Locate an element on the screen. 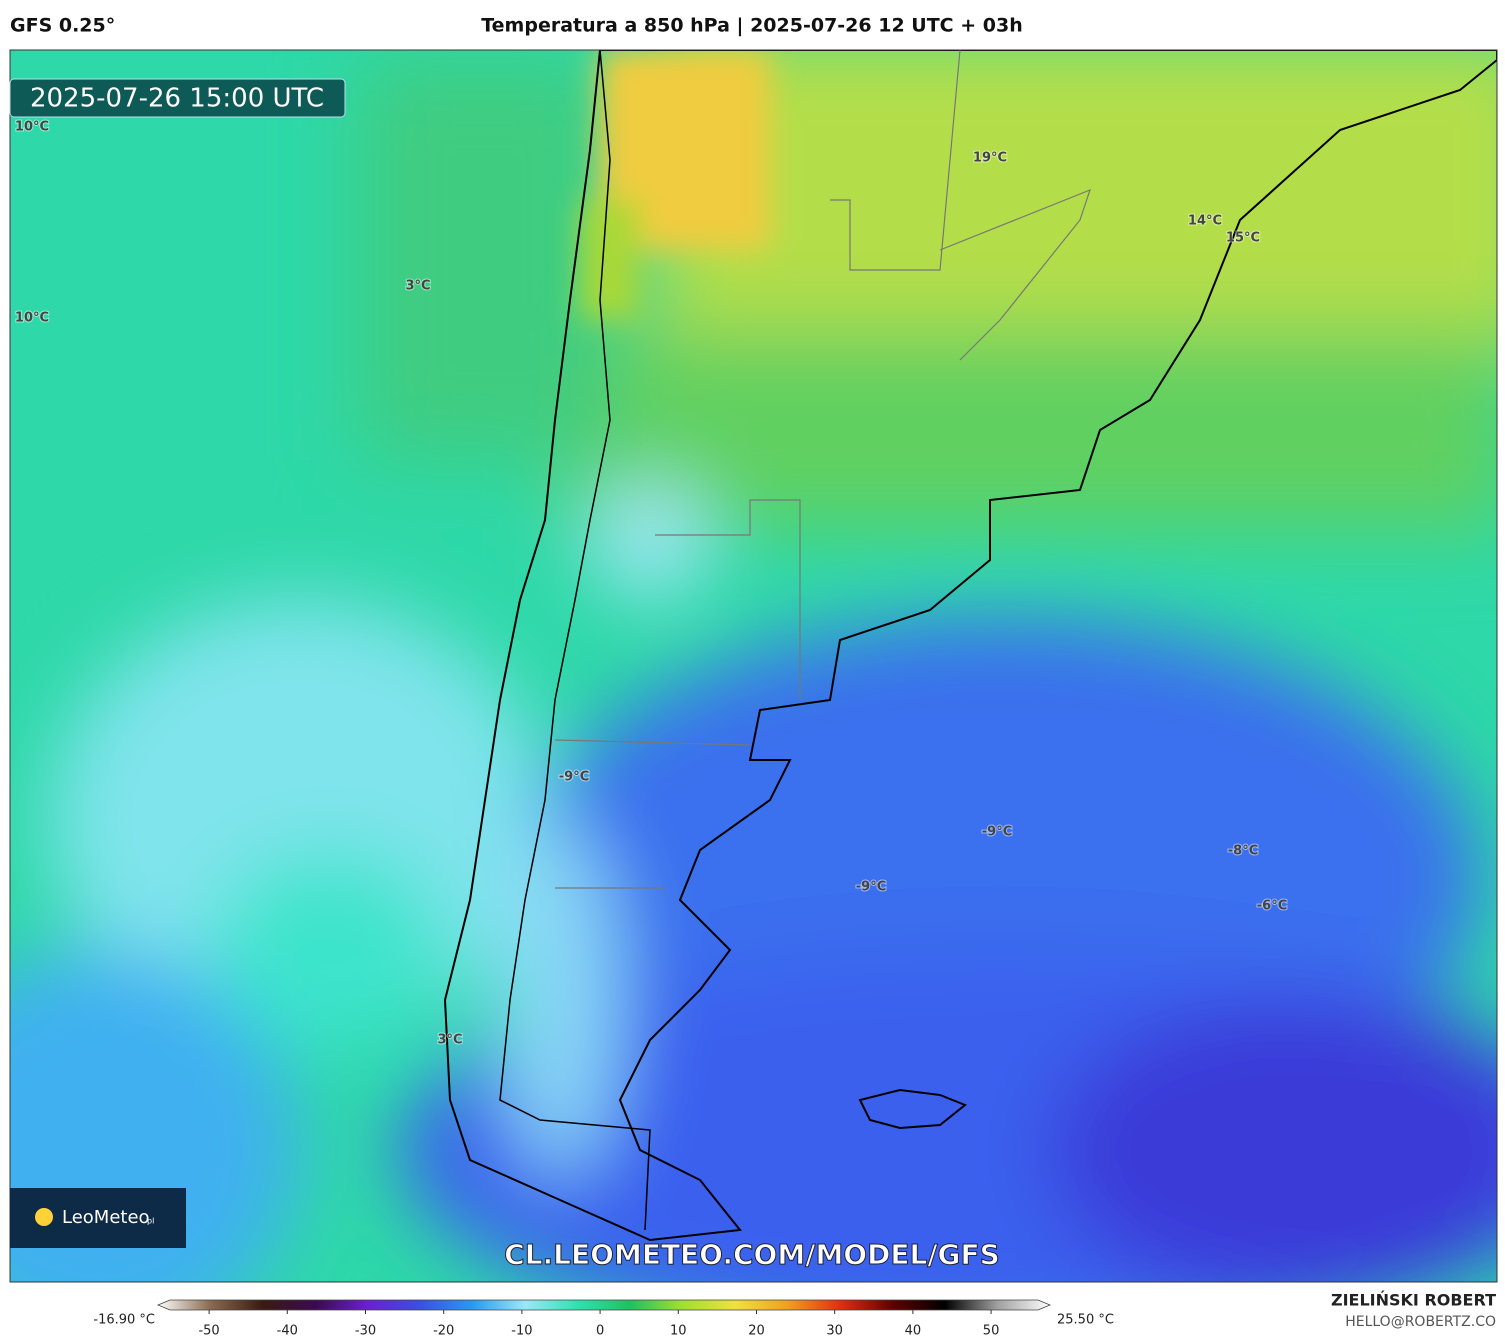  logo-suffix: pl is located at coordinates (150, 1221).